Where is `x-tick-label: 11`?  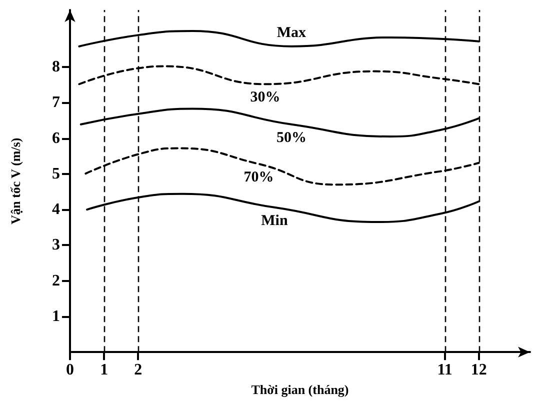
x-tick-label: 11 is located at coordinates (444, 370).